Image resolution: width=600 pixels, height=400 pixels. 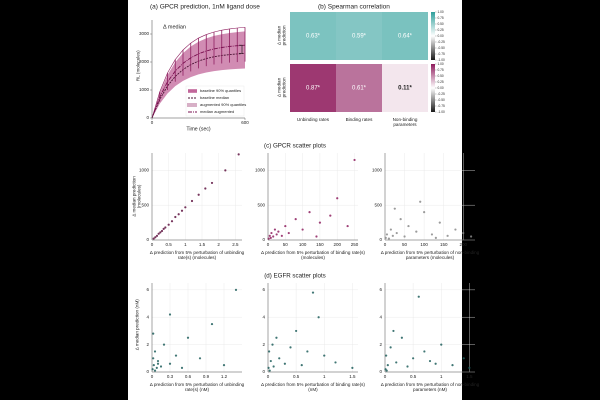 I want to click on x-tick-label: 200, so click(x=464, y=244).